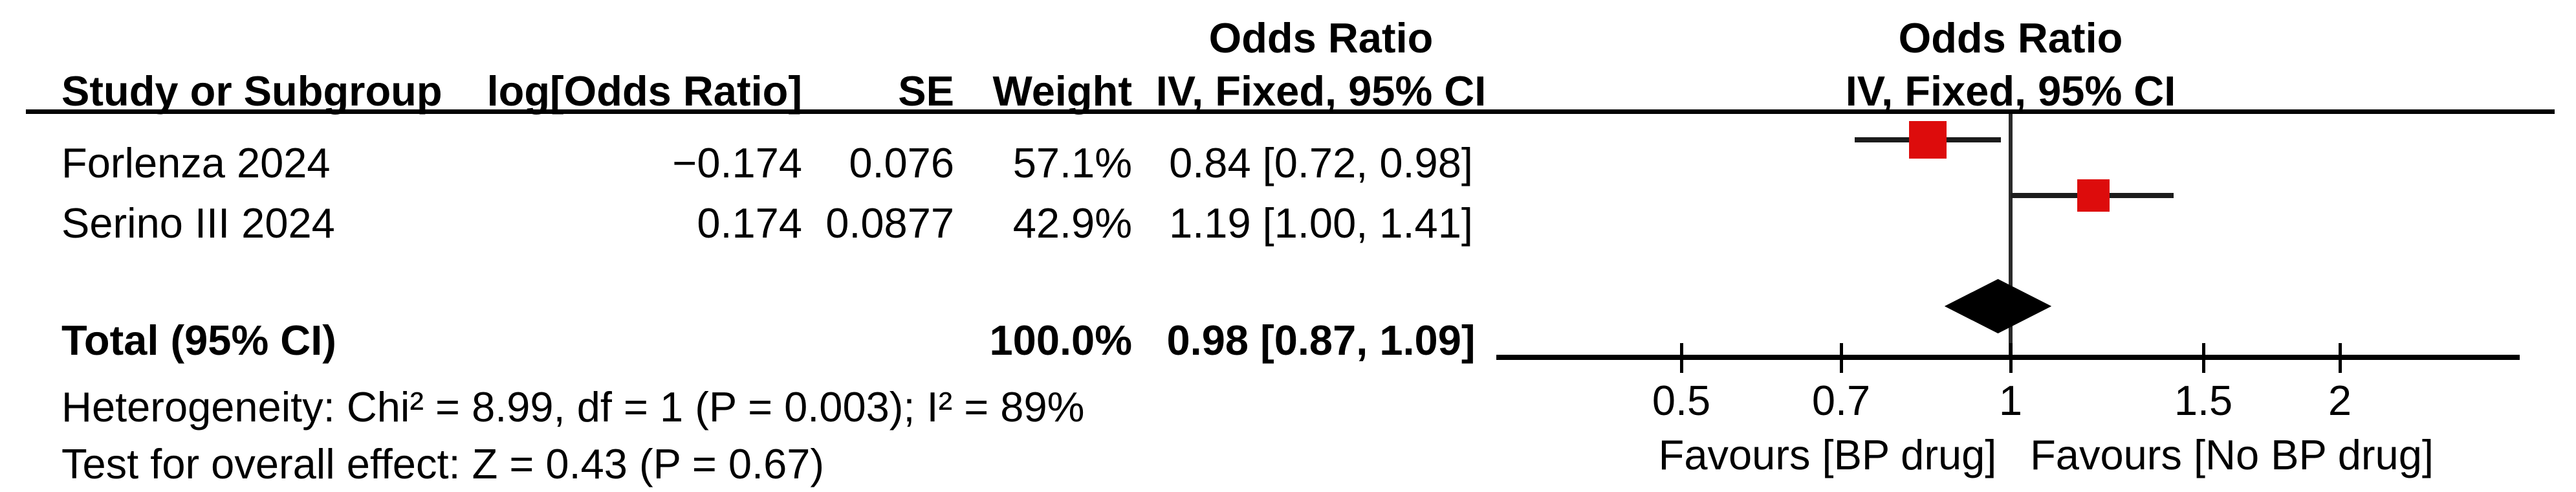 Image resolution: width=2576 pixels, height=492 pixels. I want to click on total-label-cell: Total (95% CI), so click(198, 340).